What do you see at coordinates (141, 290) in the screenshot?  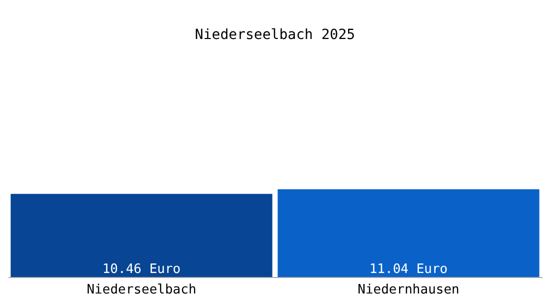 I see `x-tick-label: Niederseelbach` at bounding box center [141, 290].